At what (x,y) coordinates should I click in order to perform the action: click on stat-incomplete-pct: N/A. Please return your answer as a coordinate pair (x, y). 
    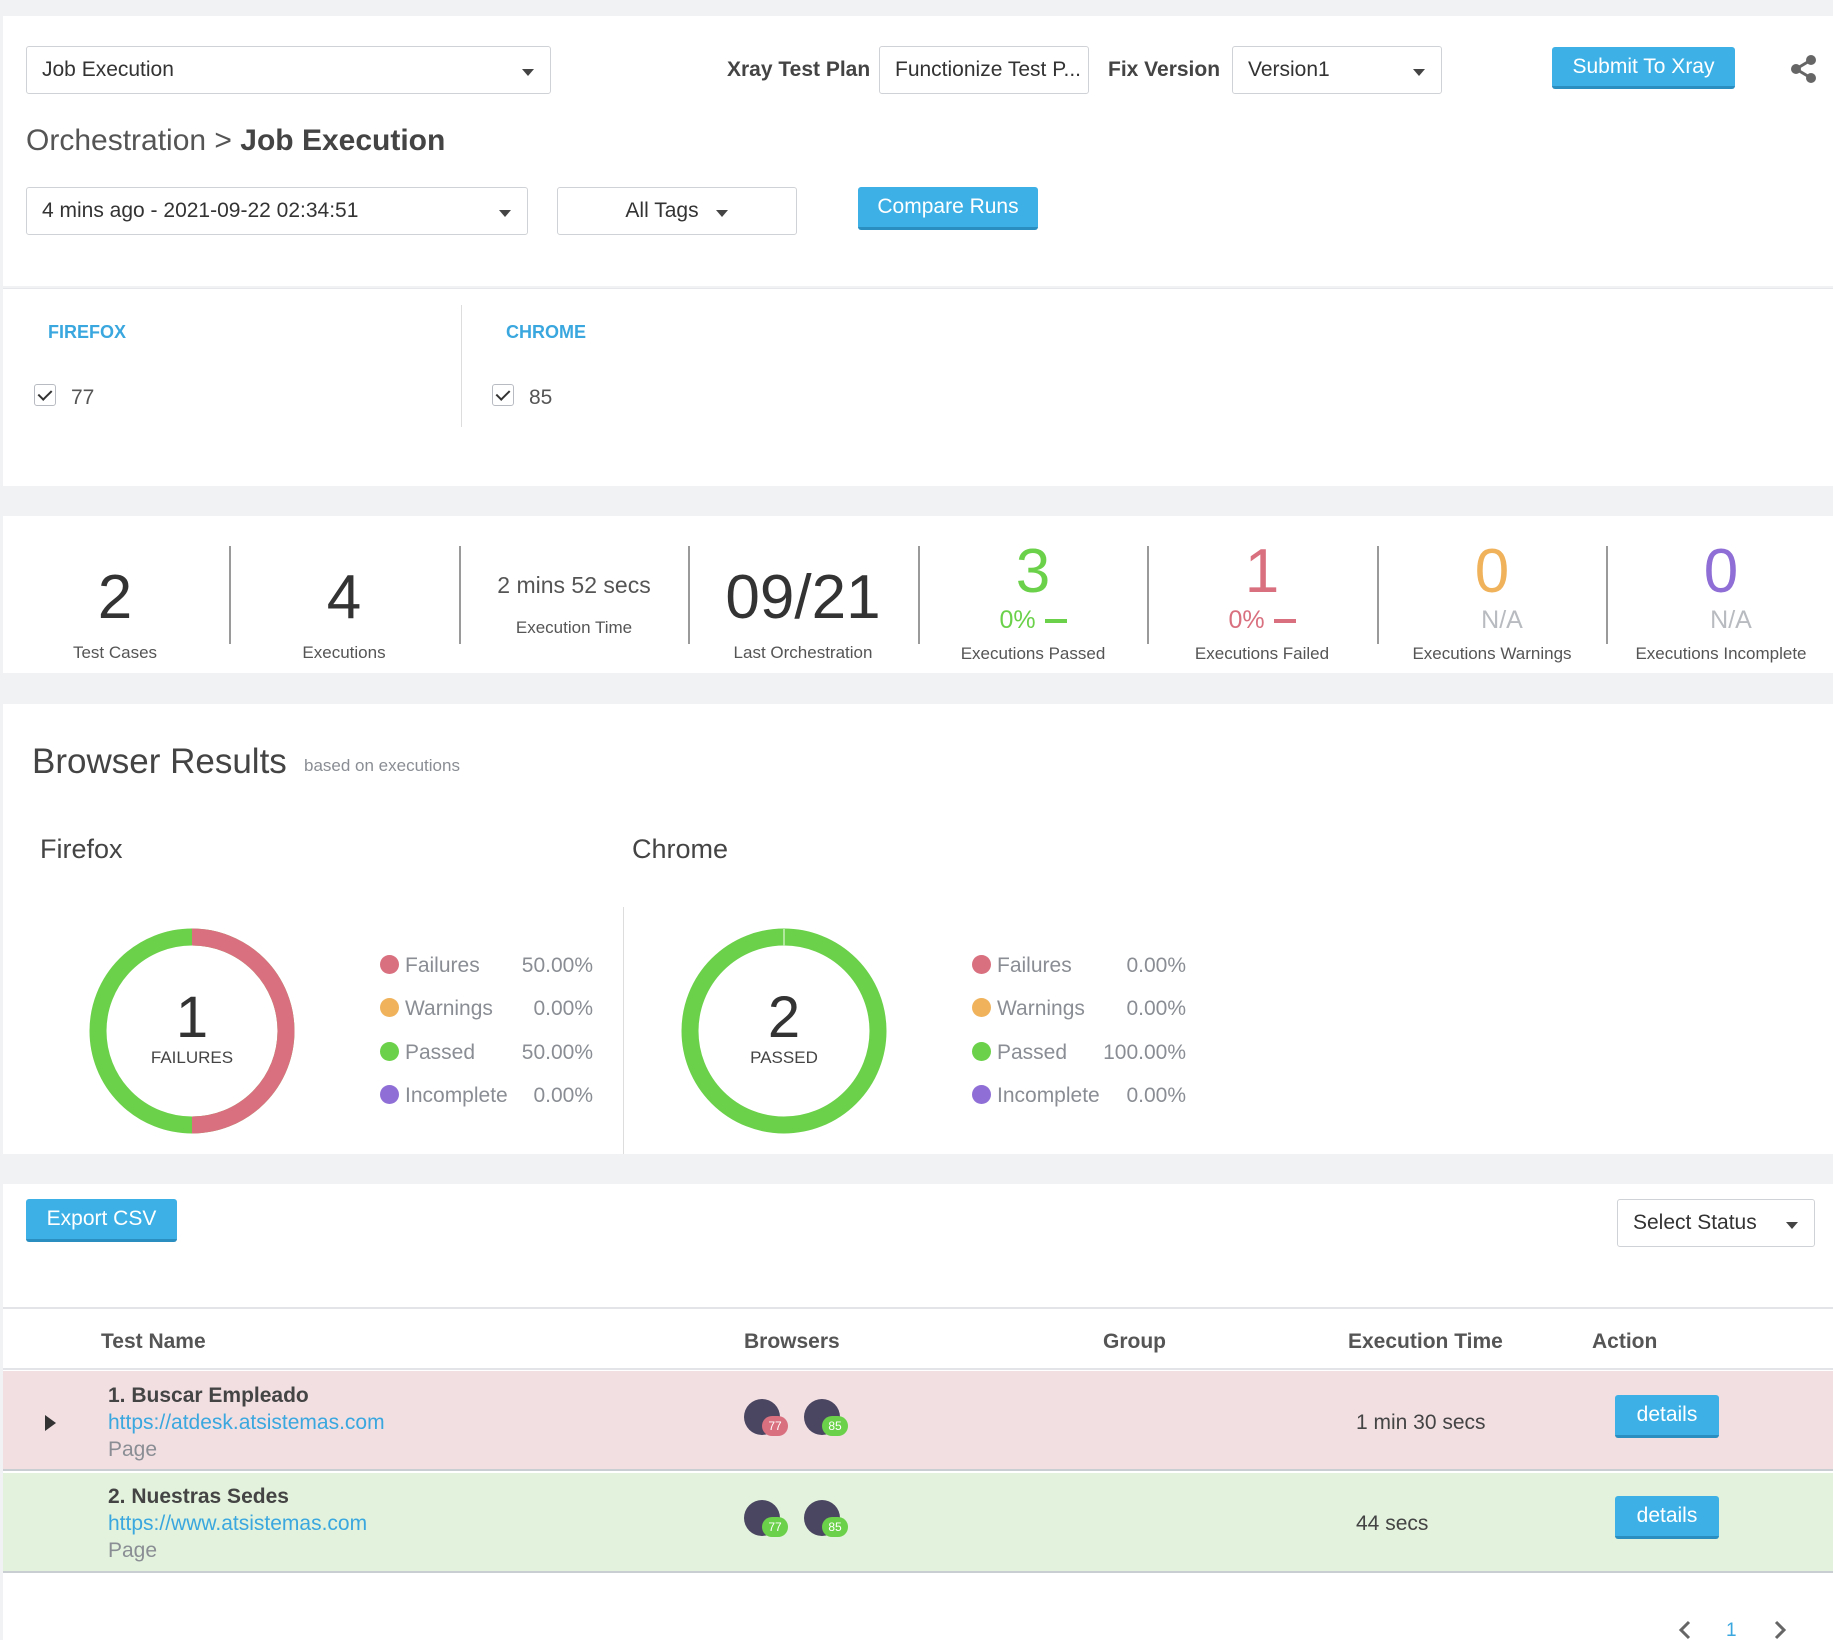
    Looking at the image, I should click on (1731, 620).